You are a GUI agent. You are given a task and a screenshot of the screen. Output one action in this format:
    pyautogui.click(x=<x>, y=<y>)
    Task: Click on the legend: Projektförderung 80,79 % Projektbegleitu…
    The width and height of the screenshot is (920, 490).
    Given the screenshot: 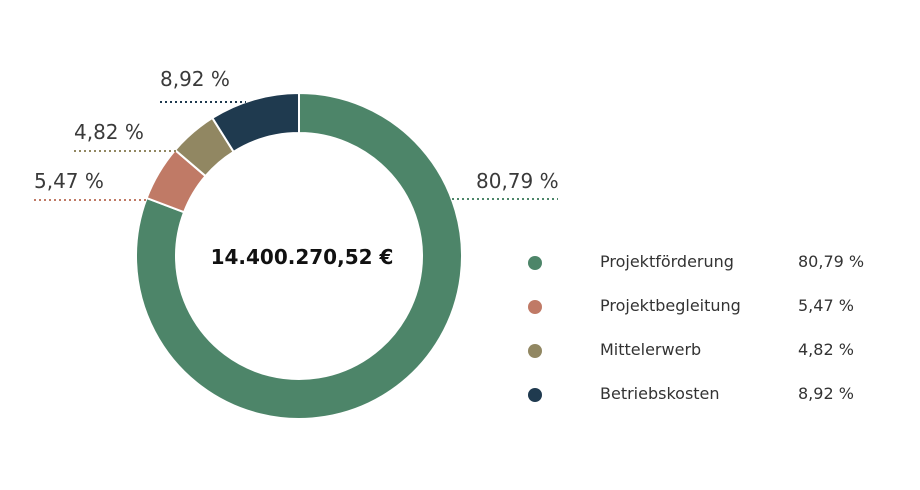 What is the action you would take?
    pyautogui.click(x=708, y=328)
    